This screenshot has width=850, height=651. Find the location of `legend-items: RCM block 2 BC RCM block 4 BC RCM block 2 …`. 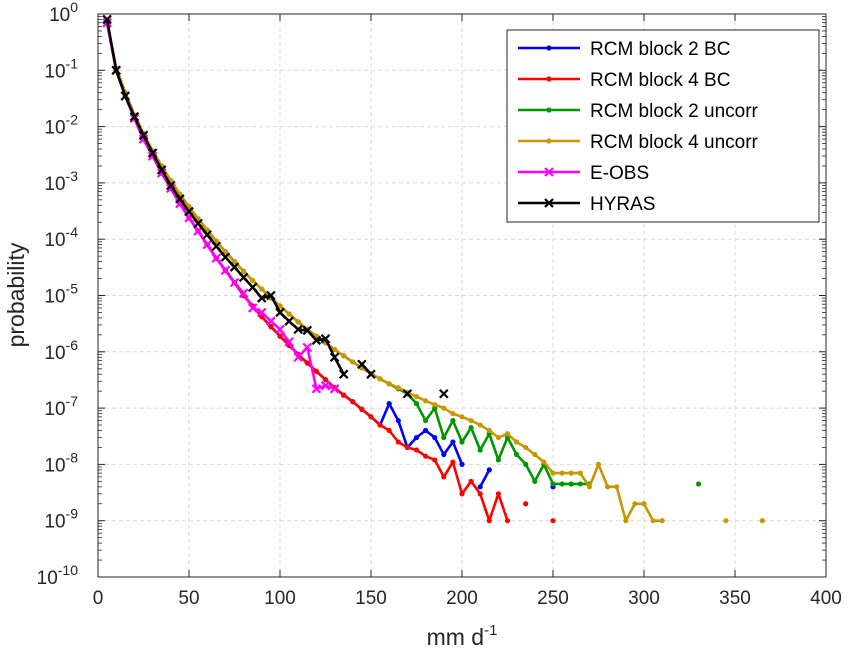

legend-items: RCM block 2 BC RCM block 4 BC RCM block 2 … is located at coordinates (638, 127).